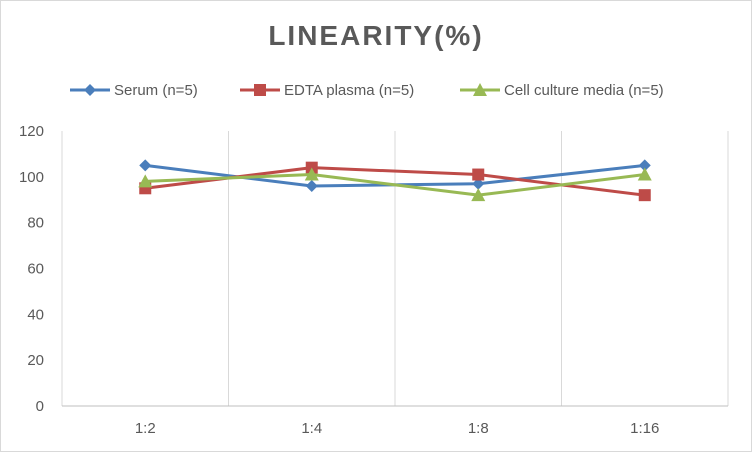  I want to click on legend-marker-edta-plasma, so click(260, 90).